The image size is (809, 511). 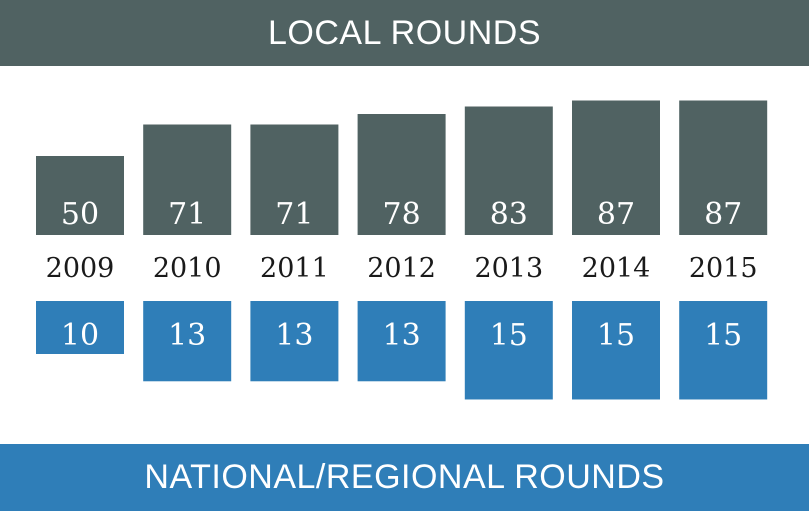 I want to click on local-value-2009: 50, so click(x=80, y=214).